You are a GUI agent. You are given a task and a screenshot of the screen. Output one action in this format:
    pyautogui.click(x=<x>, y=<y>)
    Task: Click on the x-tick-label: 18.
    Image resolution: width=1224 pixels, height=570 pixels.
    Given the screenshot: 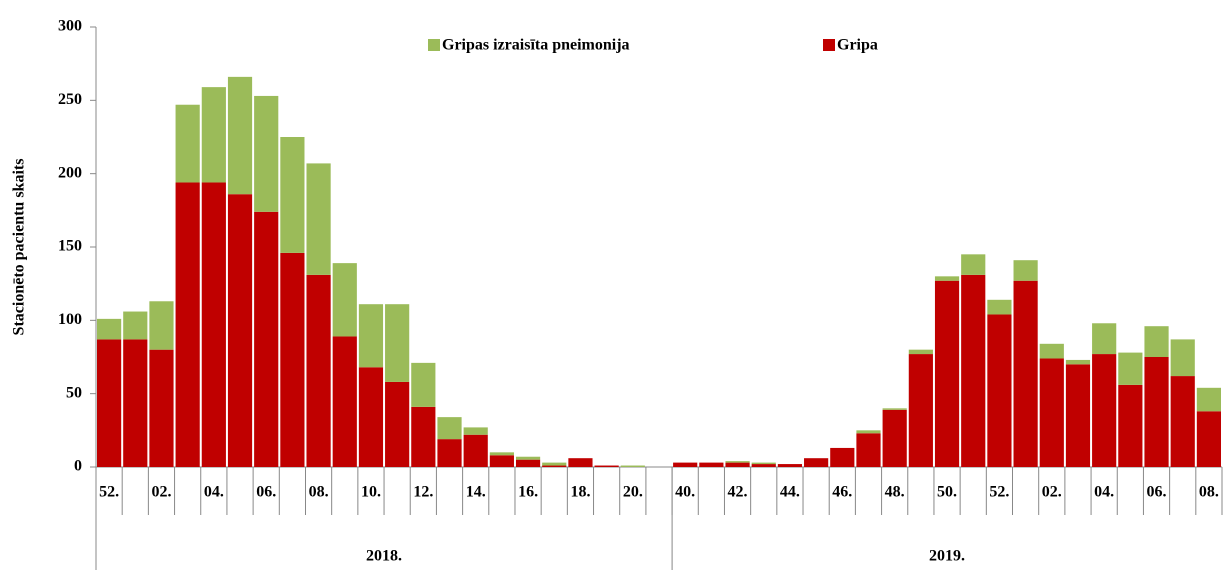 What is the action you would take?
    pyautogui.click(x=580, y=492)
    